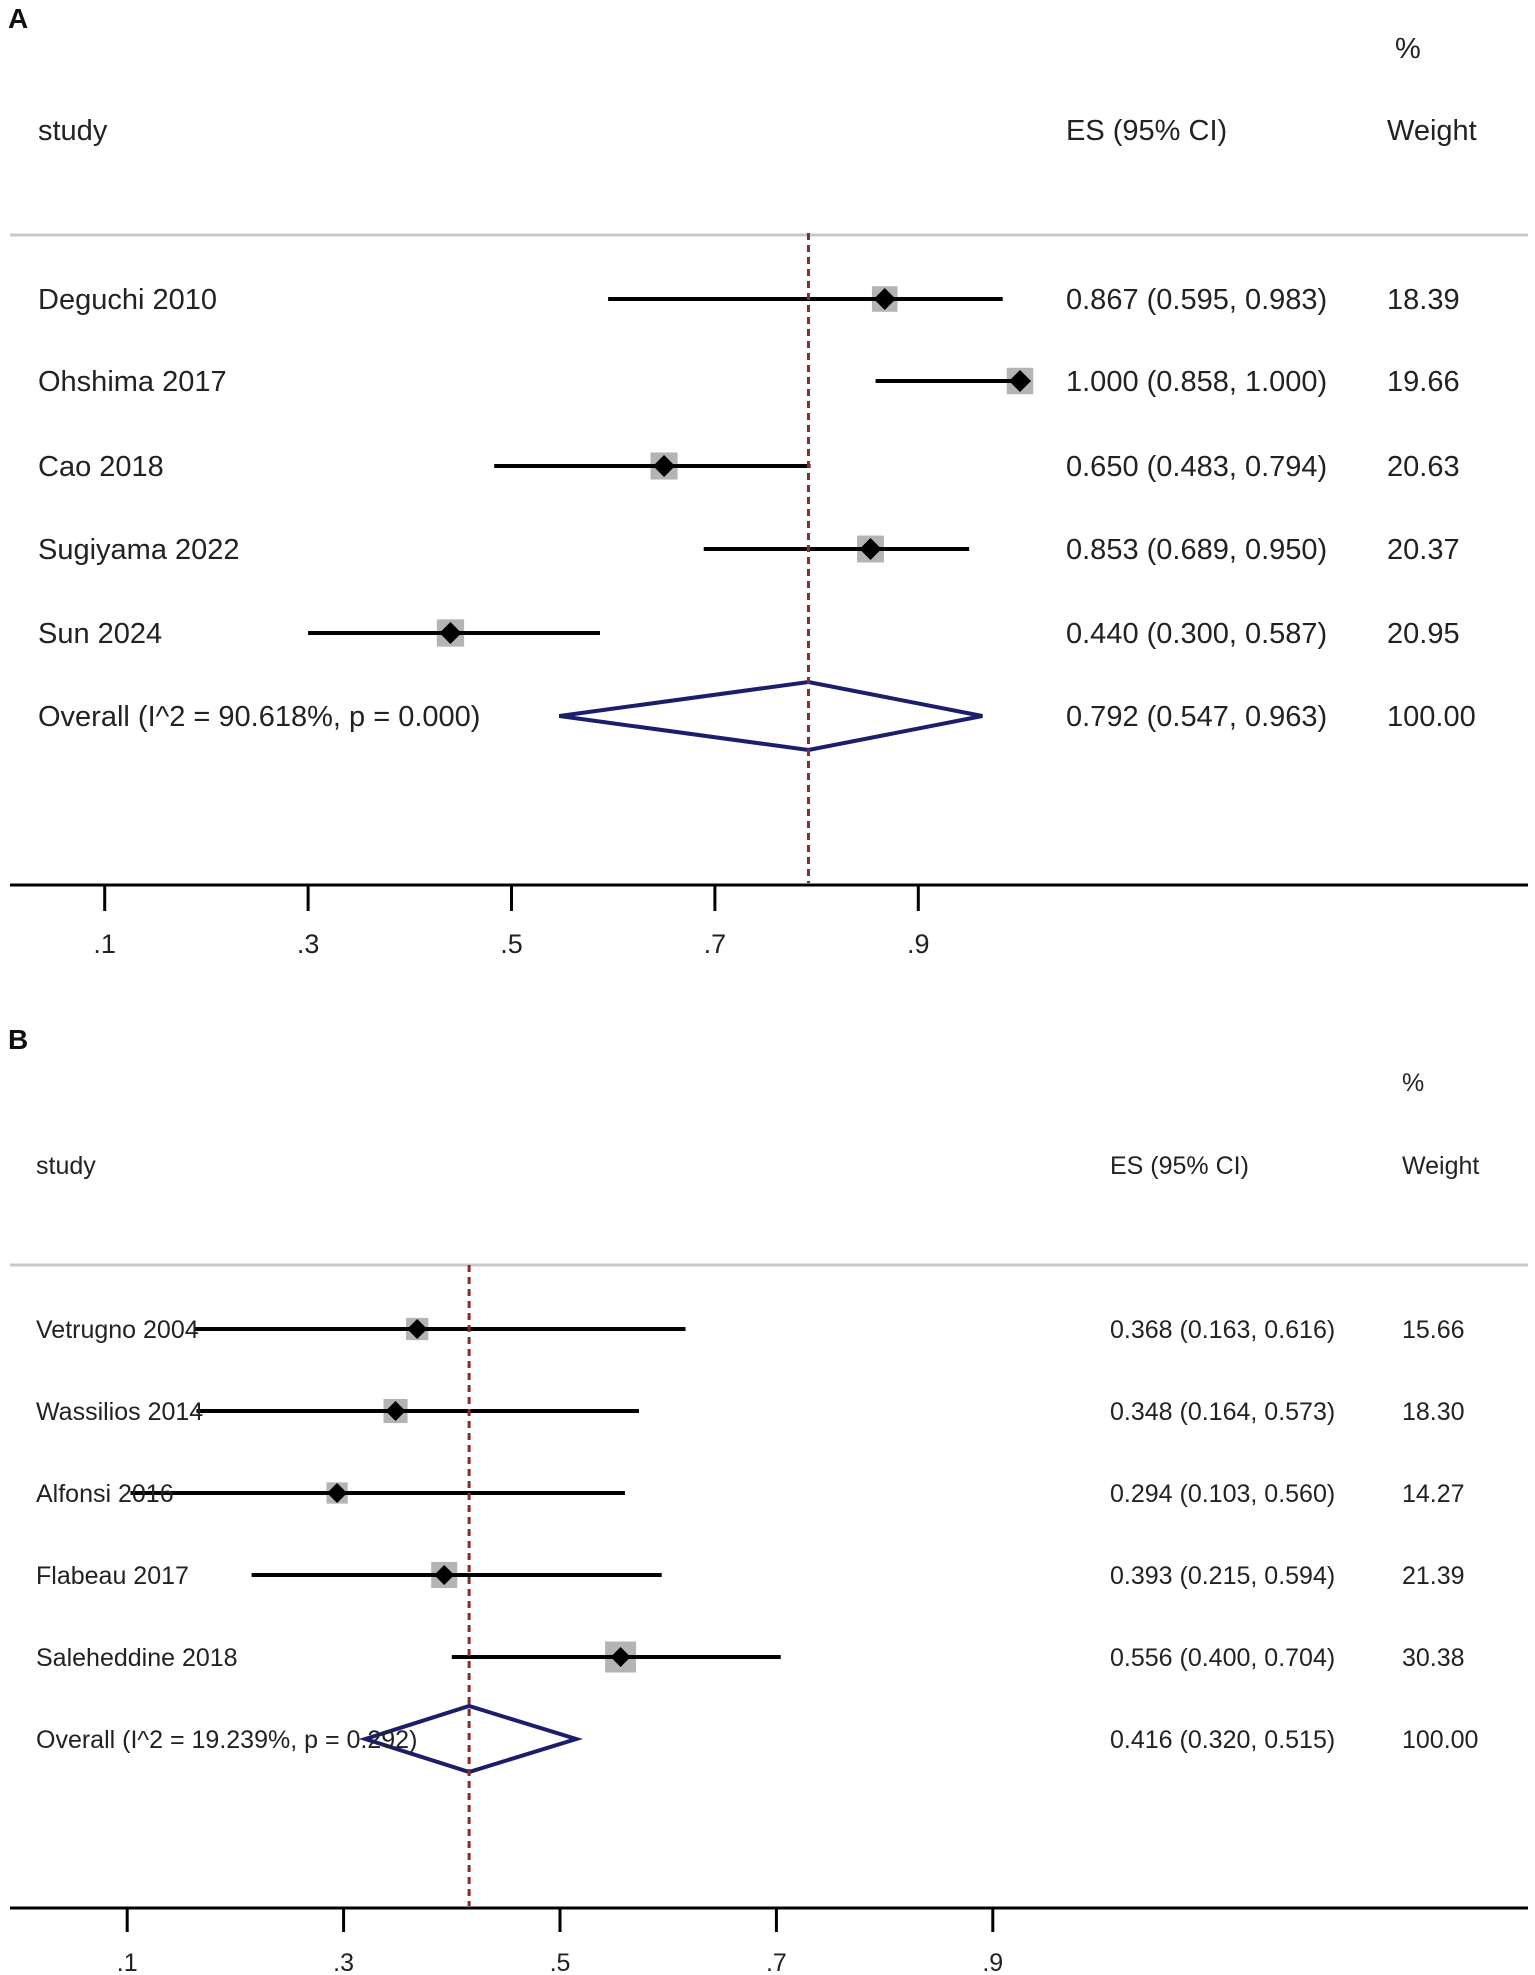 The width and height of the screenshot is (1535, 1975). I want to click on study-es-ci-label: 0.393 (0.215, 0.594), so click(1222, 1576).